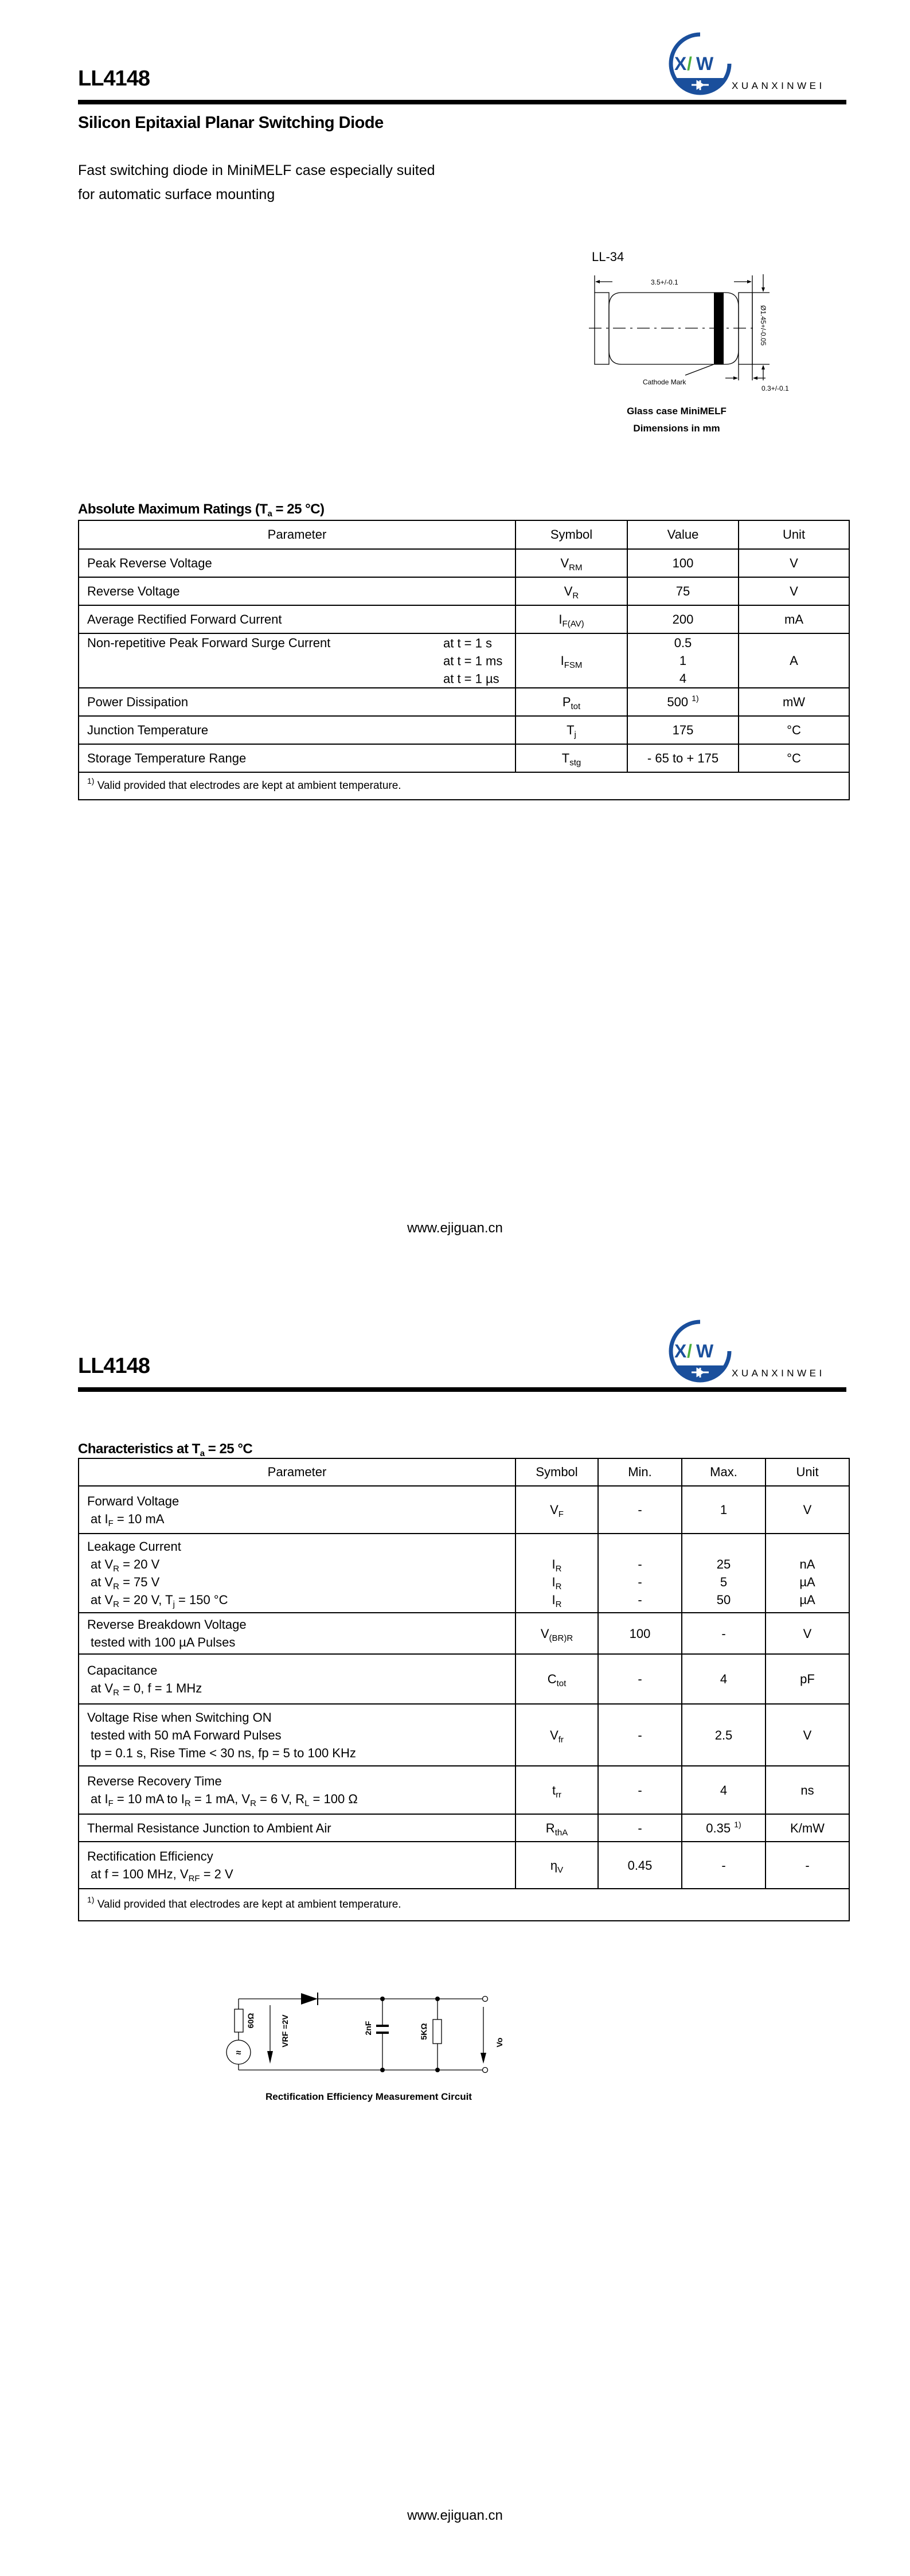  Describe the element at coordinates (139, 1582) in the screenshot. I see `text-run: = 75 V` at that location.